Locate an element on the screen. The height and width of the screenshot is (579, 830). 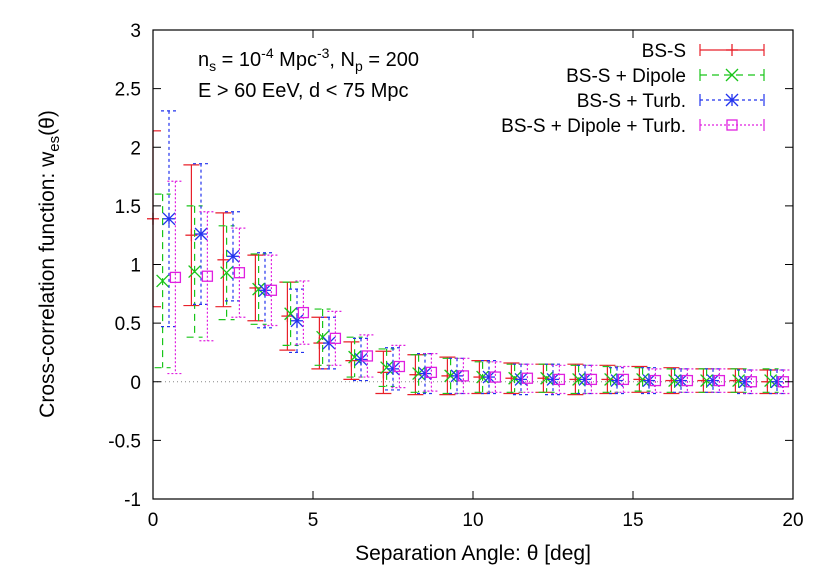
y-tick-label: -1 is located at coordinates (132, 500).